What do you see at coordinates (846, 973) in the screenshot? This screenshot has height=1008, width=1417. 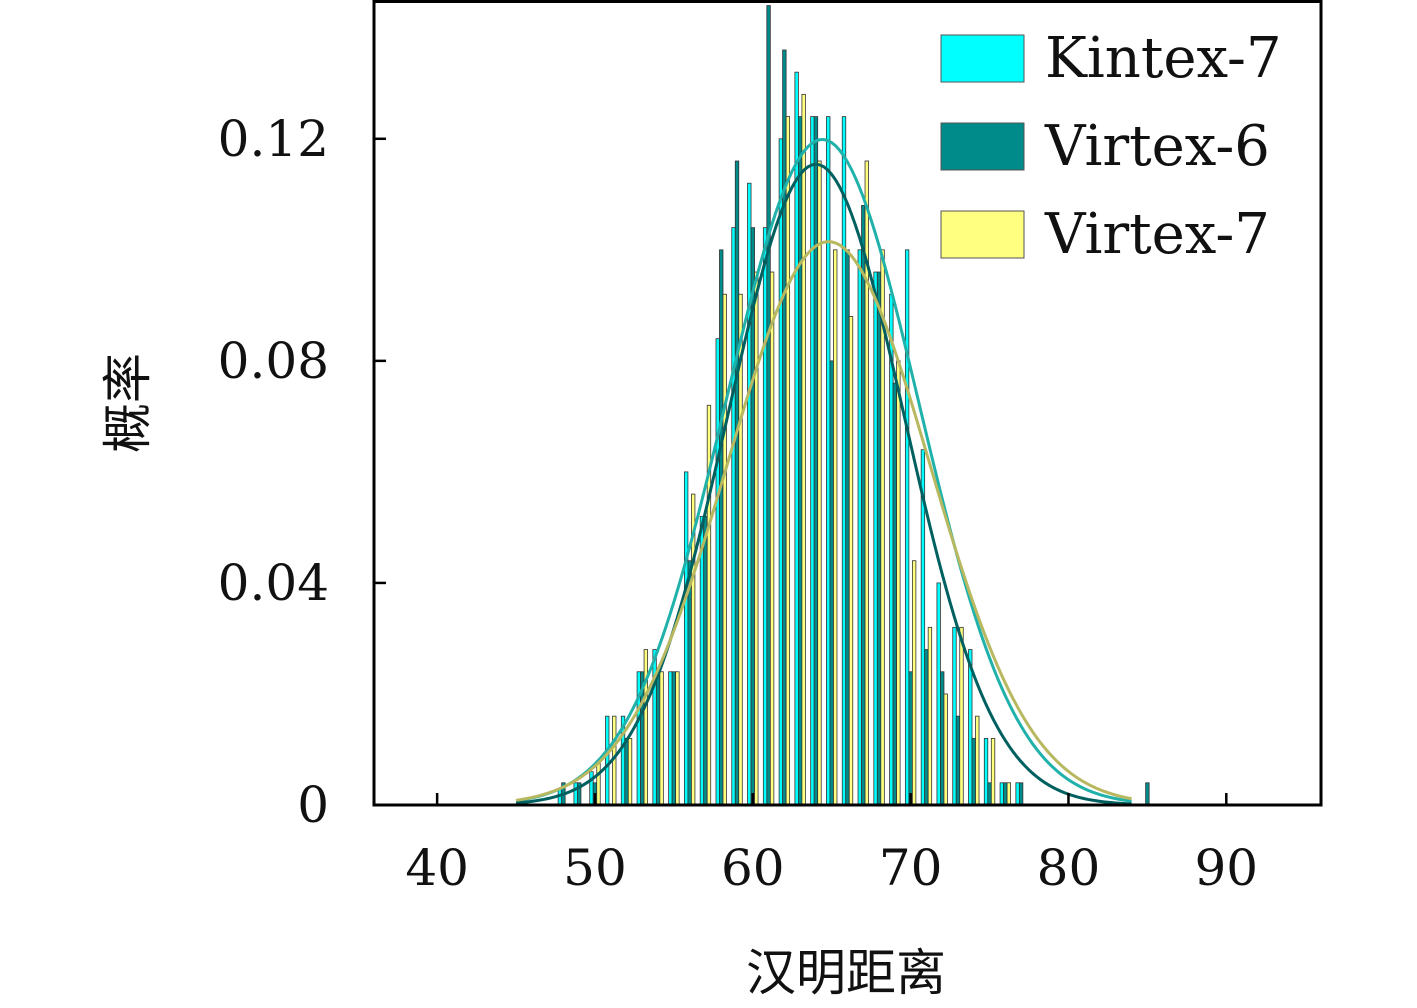 I see `x-axis-label: 汉明距离` at bounding box center [846, 973].